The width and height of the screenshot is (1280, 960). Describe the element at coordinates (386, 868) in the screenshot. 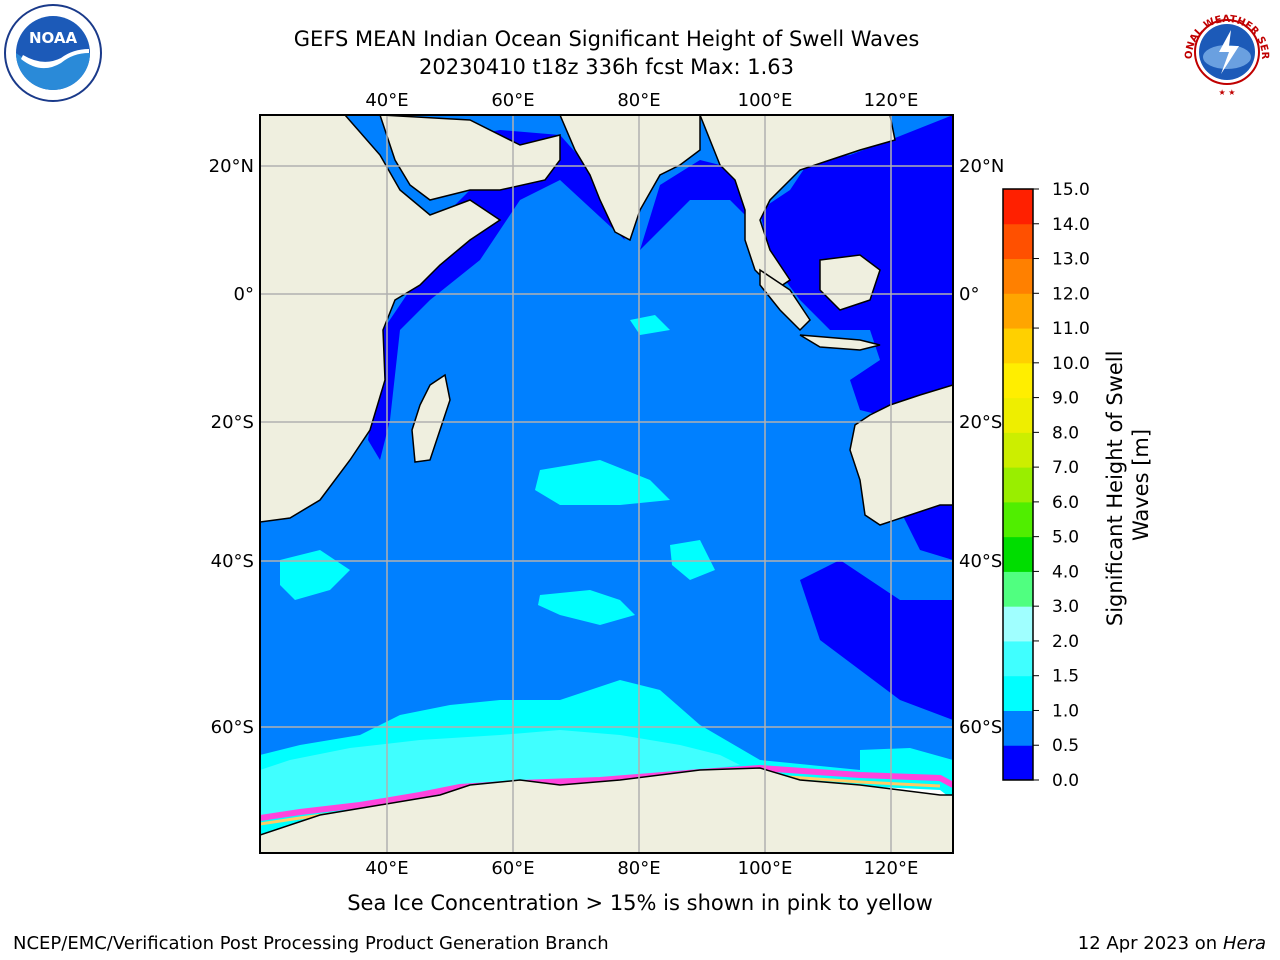

I see `lon-tick-label-bottom: 40°E` at that location.